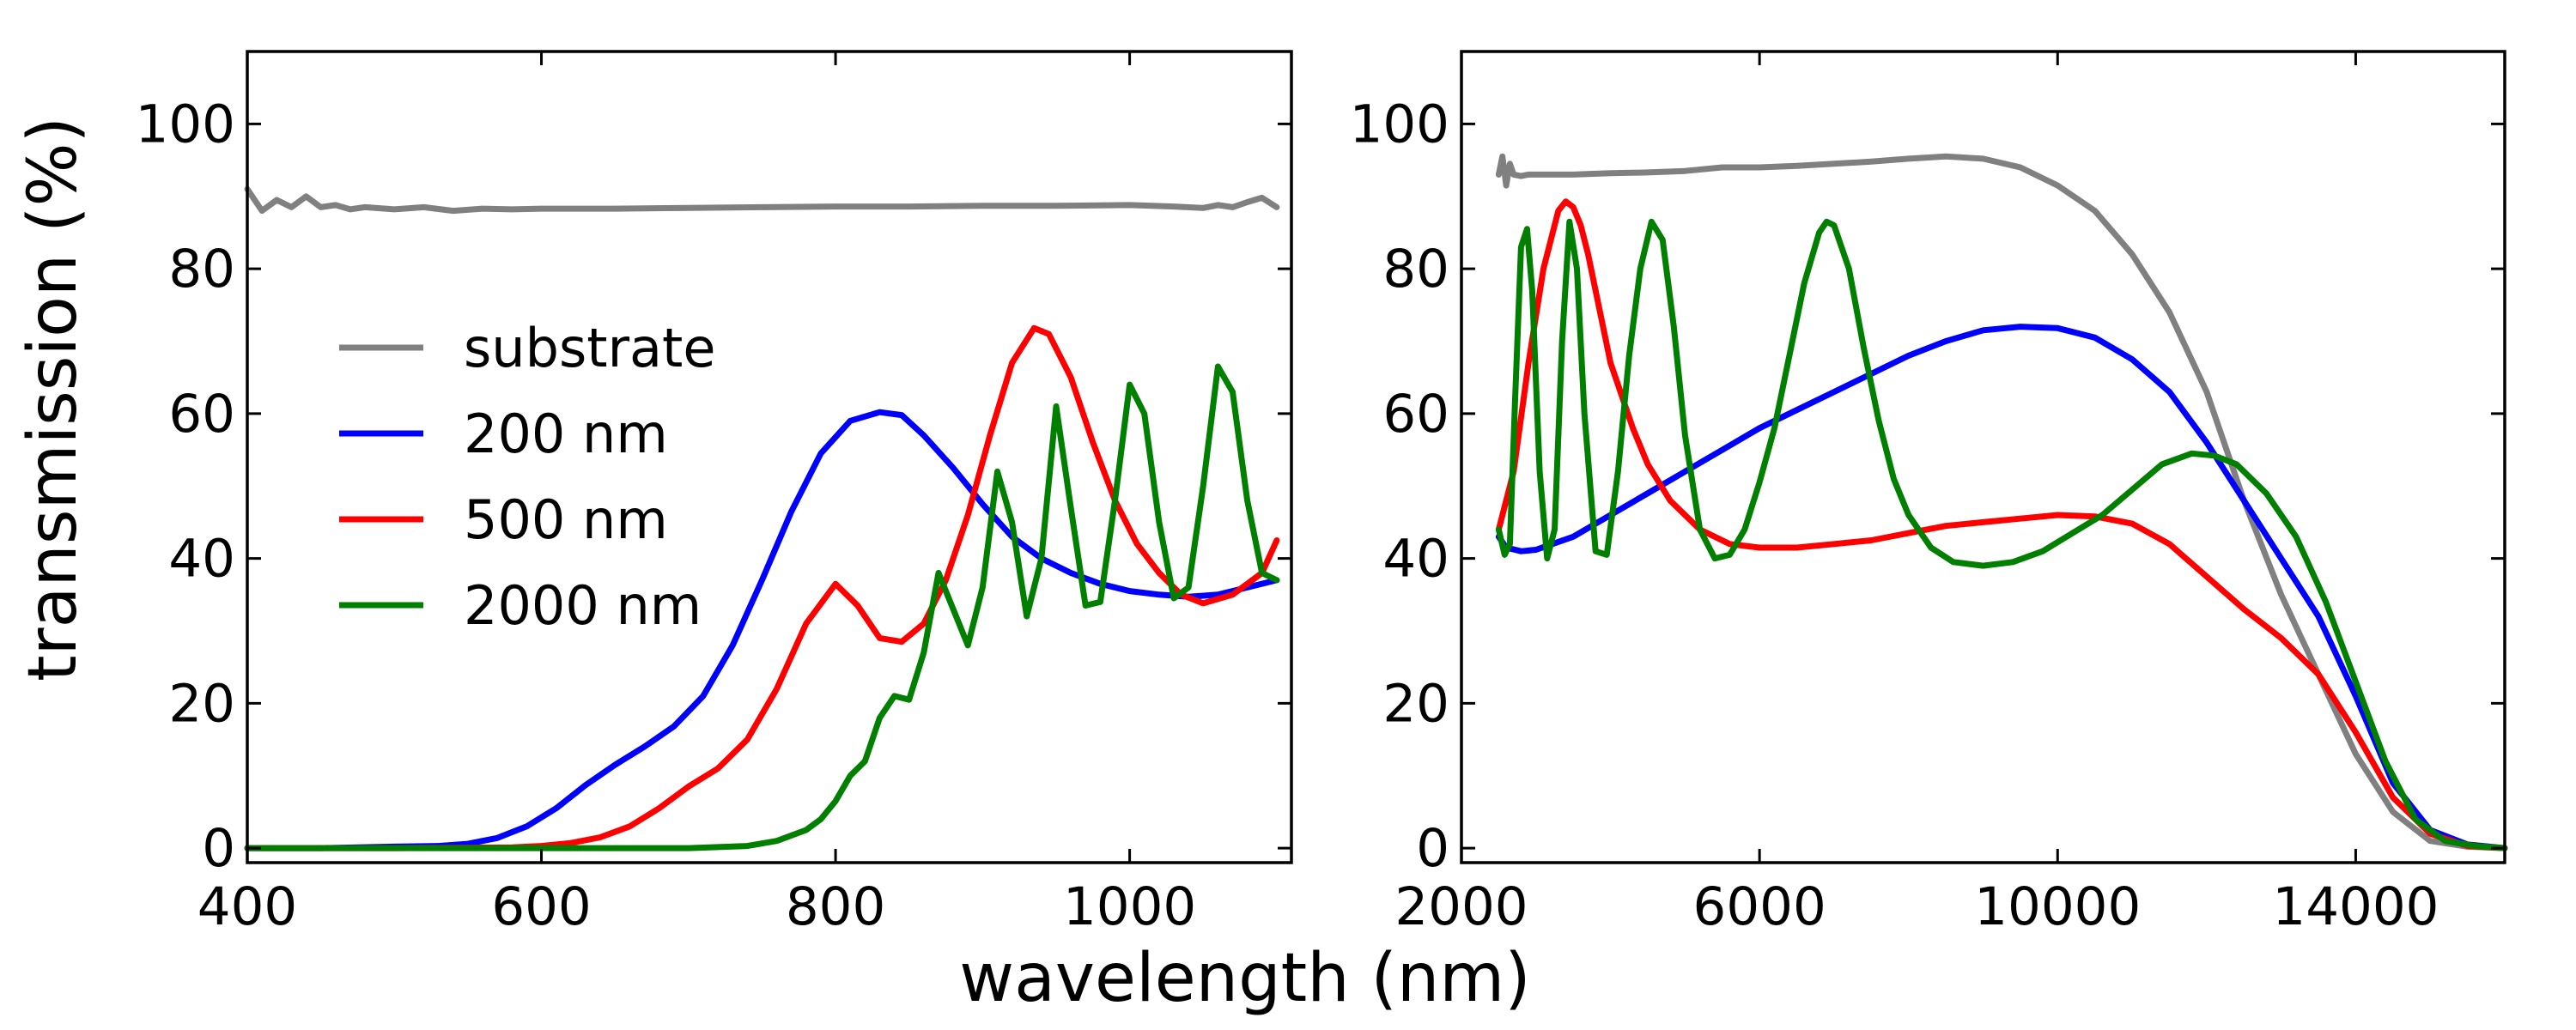 This screenshot has width=2576, height=1030. What do you see at coordinates (566, 434) in the screenshot?
I see `legend-label-200-nm: 200 nm` at bounding box center [566, 434].